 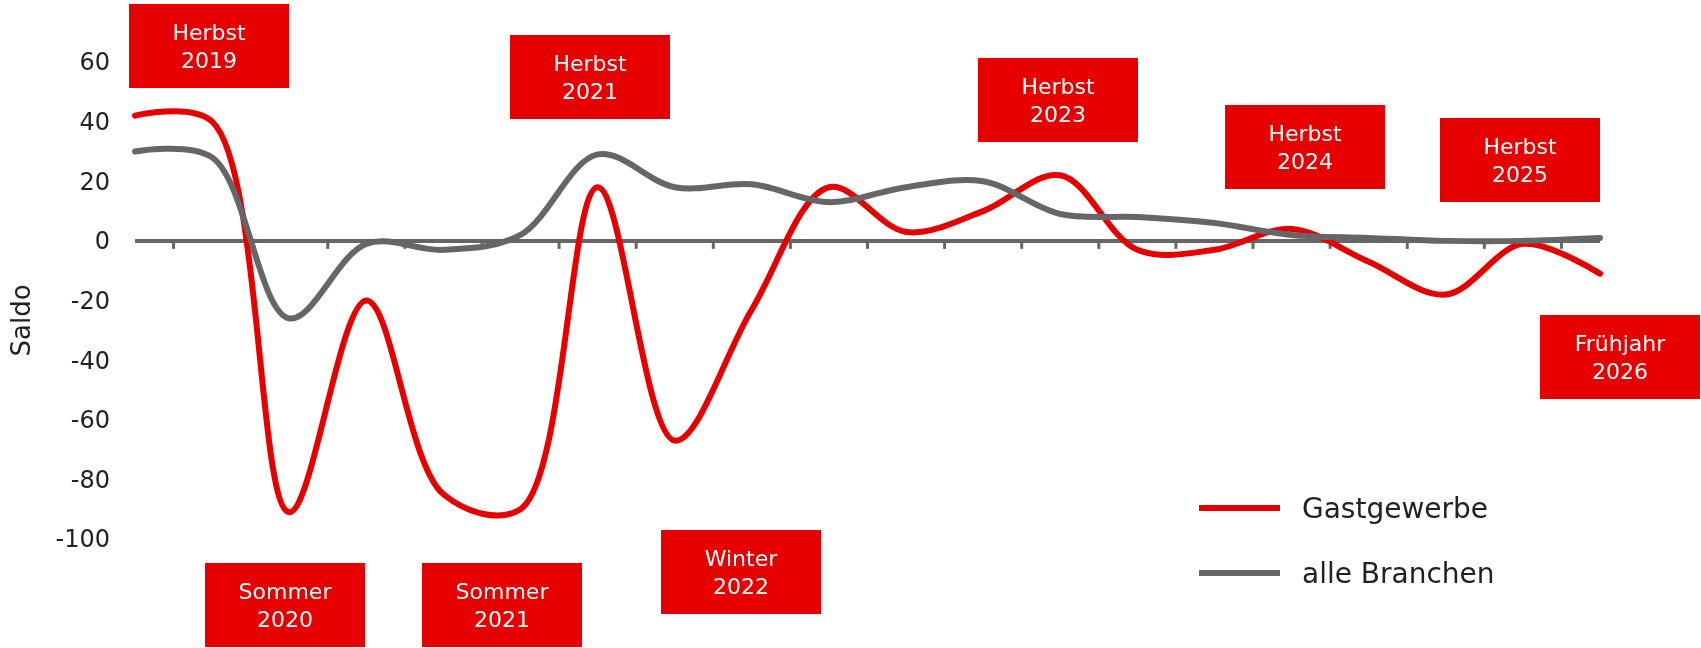 I want to click on y-axis-title: Saldo, so click(x=21, y=320).